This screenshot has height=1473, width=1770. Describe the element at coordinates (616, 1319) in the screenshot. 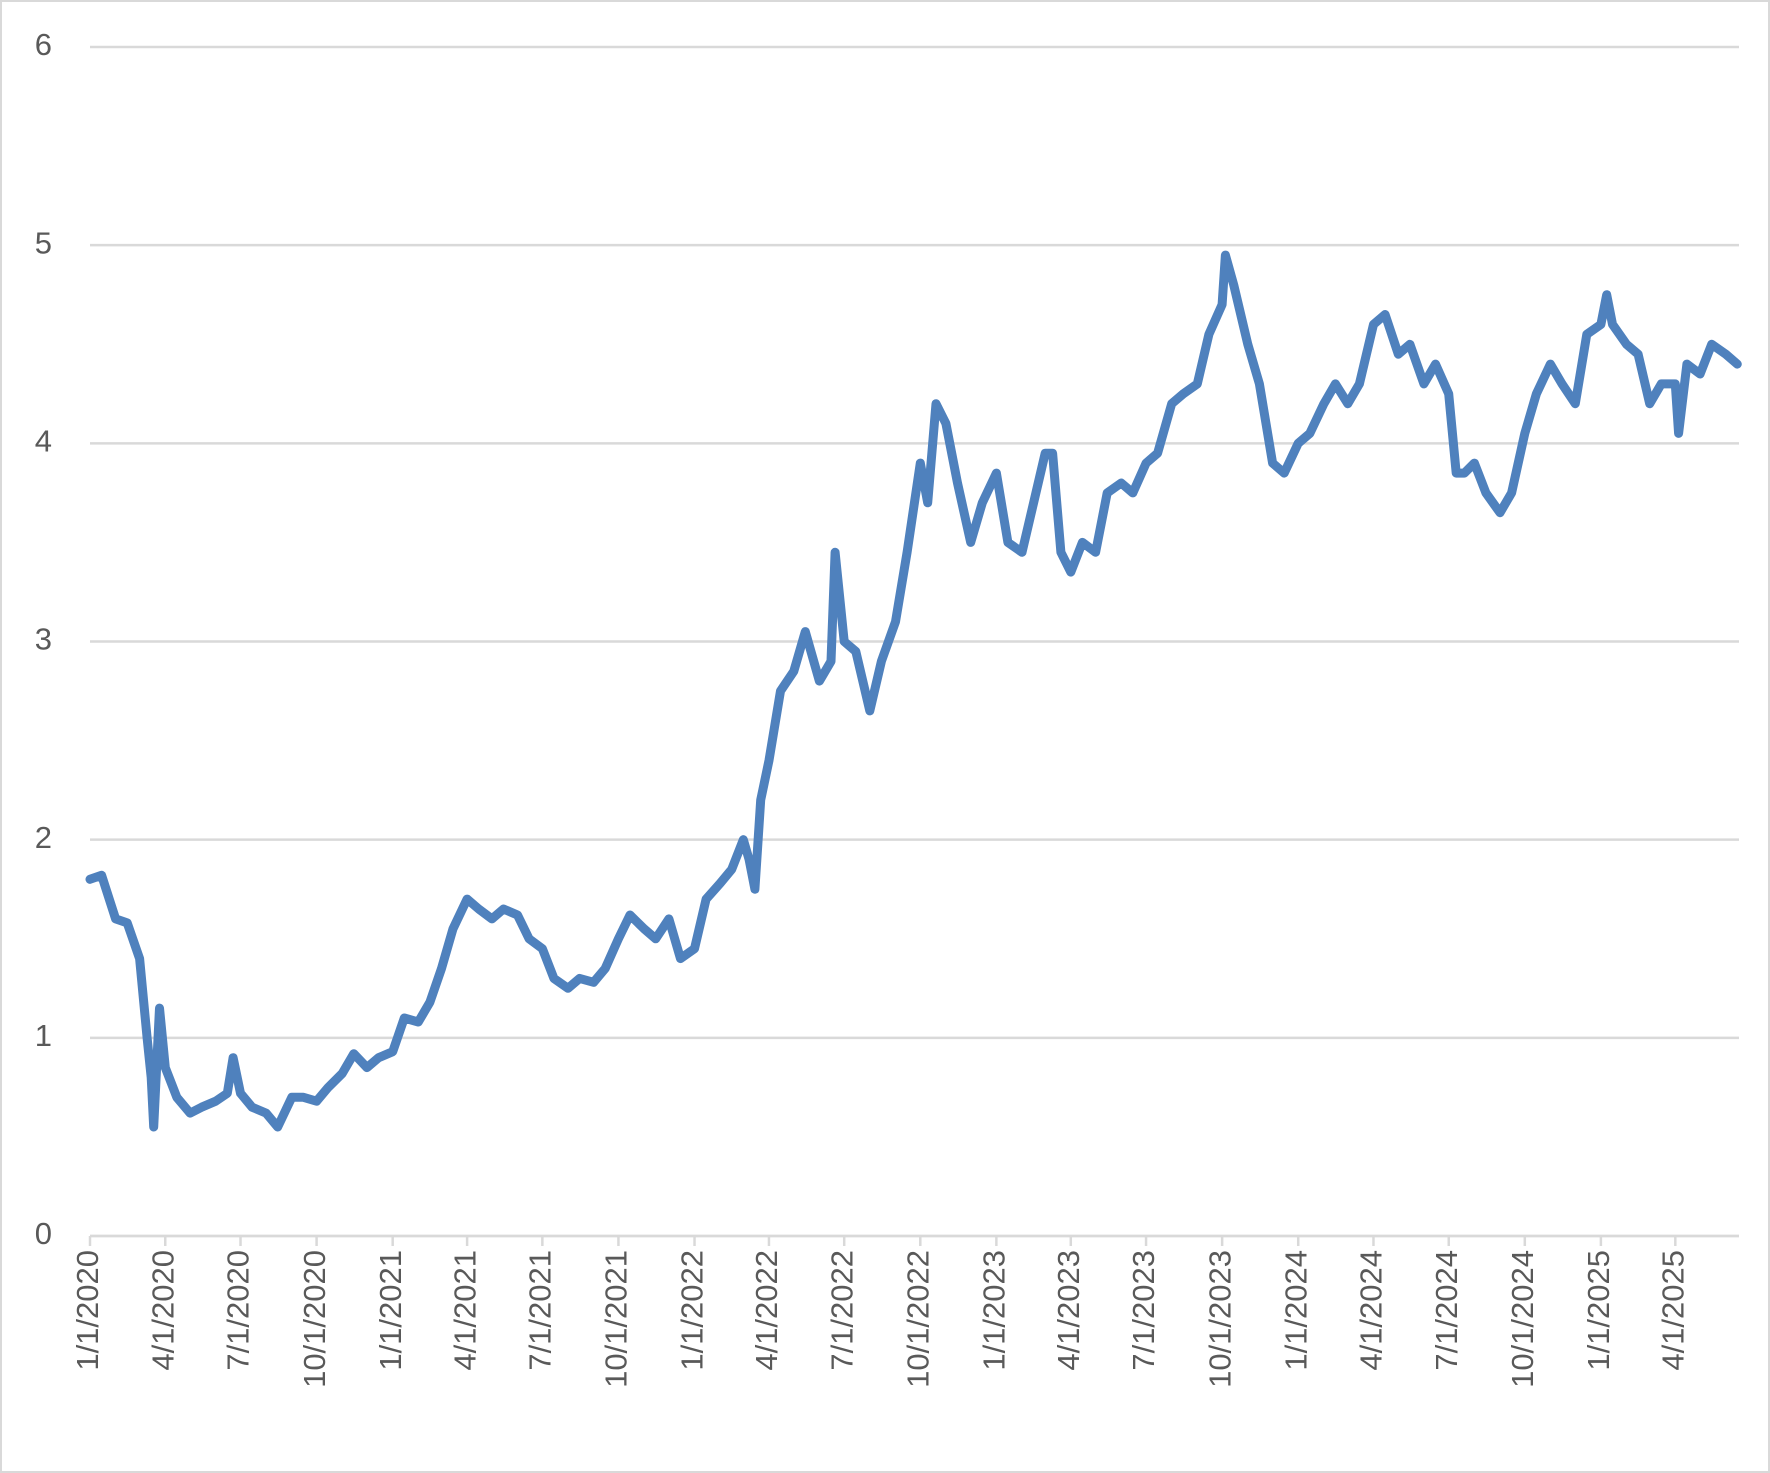

I see `x-tick-label: 10/1/2021` at that location.